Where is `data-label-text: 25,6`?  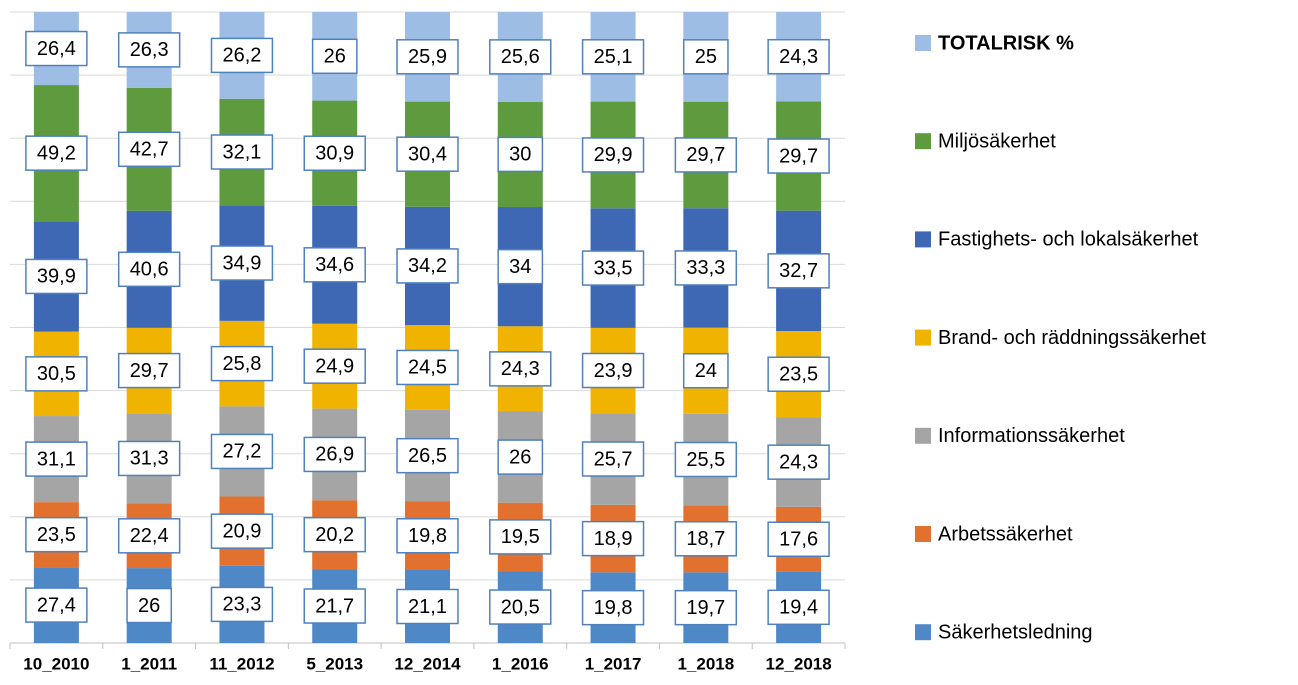 data-label-text: 25,6 is located at coordinates (520, 57).